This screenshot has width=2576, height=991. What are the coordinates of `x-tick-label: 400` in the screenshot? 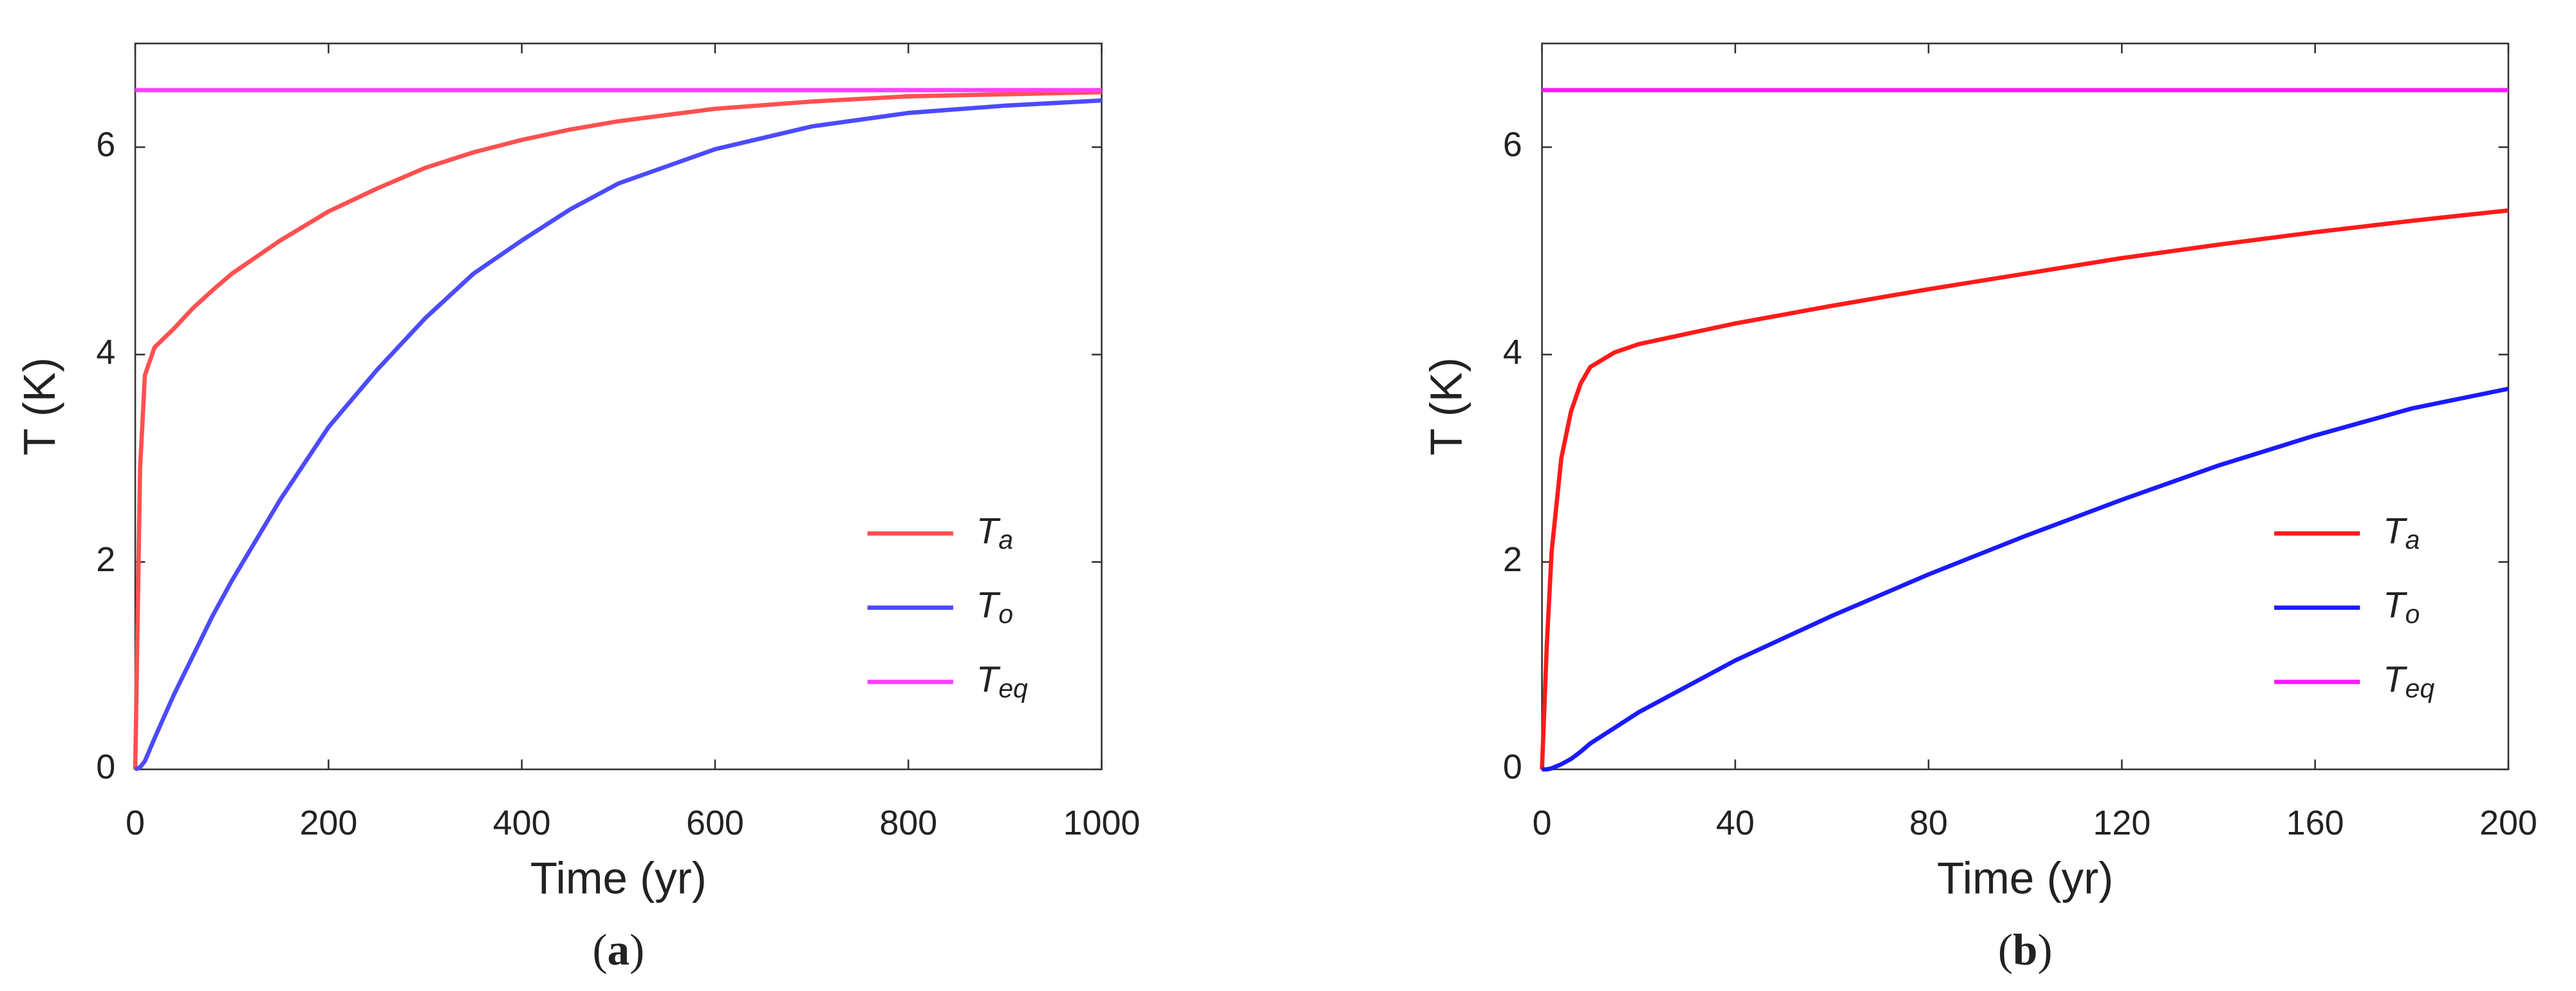 It's located at (522, 823).